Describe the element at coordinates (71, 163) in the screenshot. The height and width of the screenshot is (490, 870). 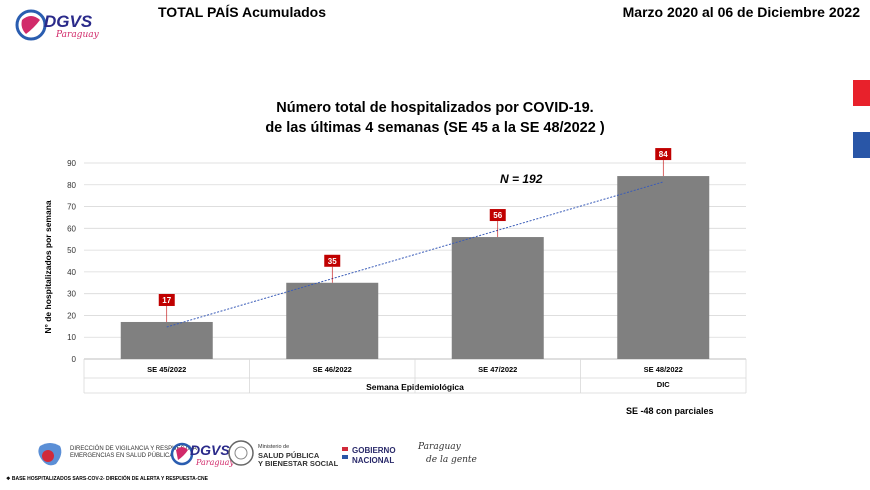
I see `y-tick-label: 90` at that location.